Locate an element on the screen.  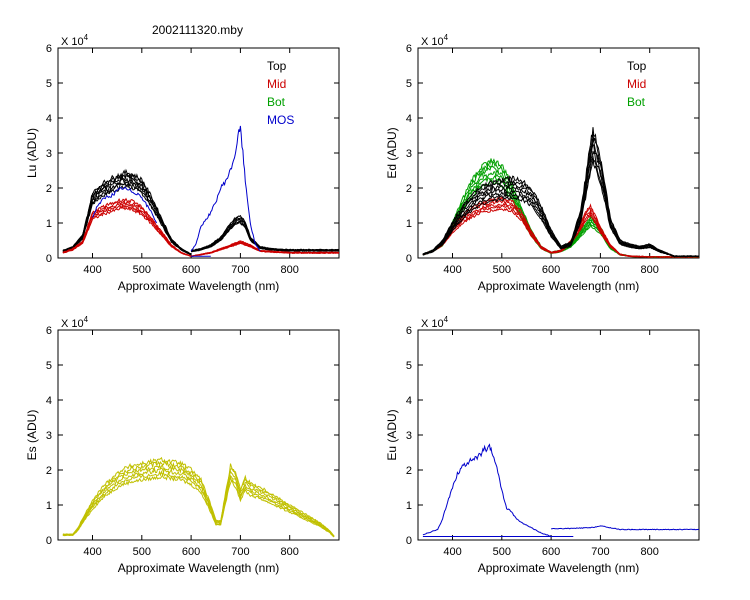
series-line-bot is located at coordinates (560, 214).